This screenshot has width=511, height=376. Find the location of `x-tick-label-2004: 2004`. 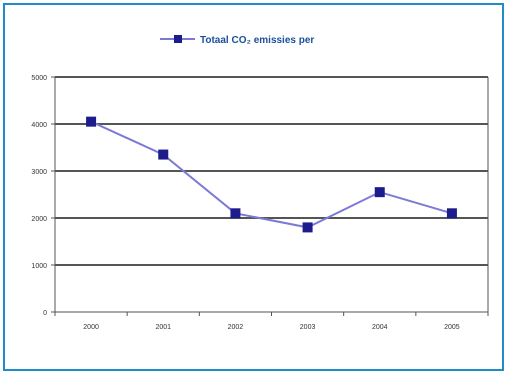

x-tick-label-2004: 2004 is located at coordinates (380, 327).